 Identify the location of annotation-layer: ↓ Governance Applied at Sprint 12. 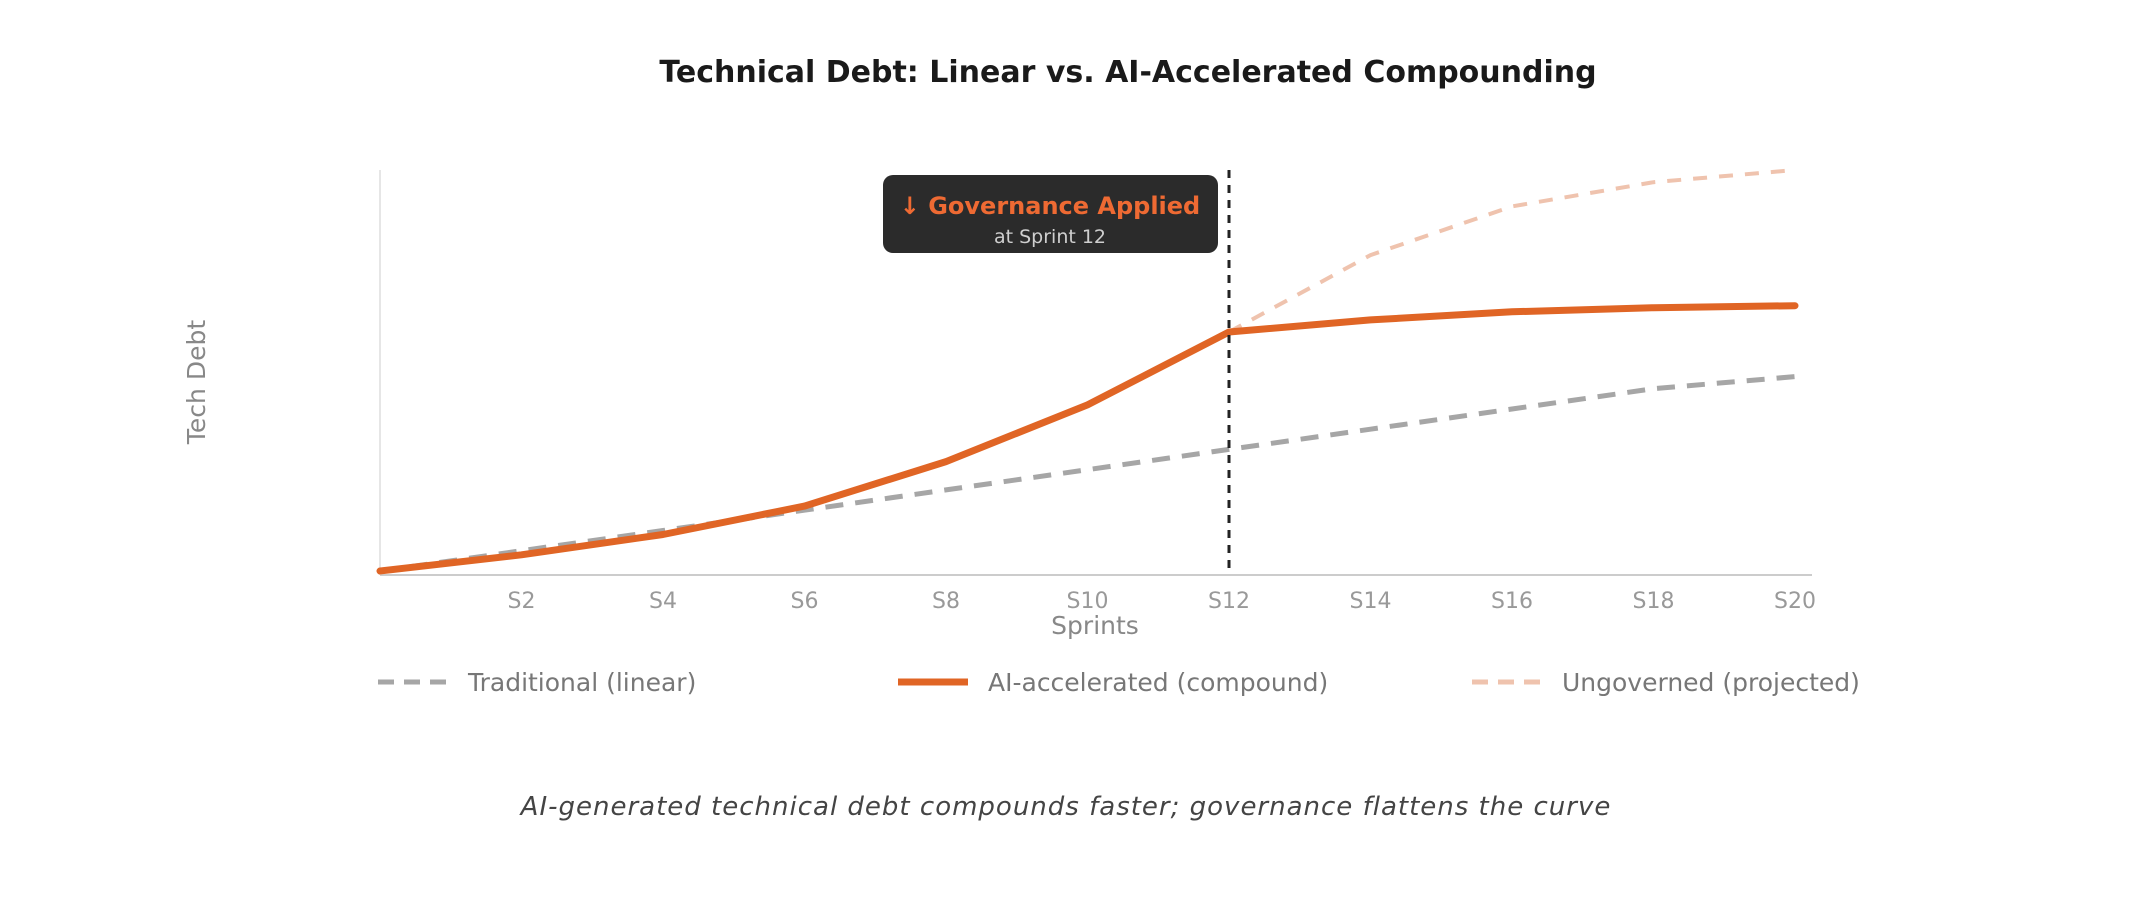
(1057, 372).